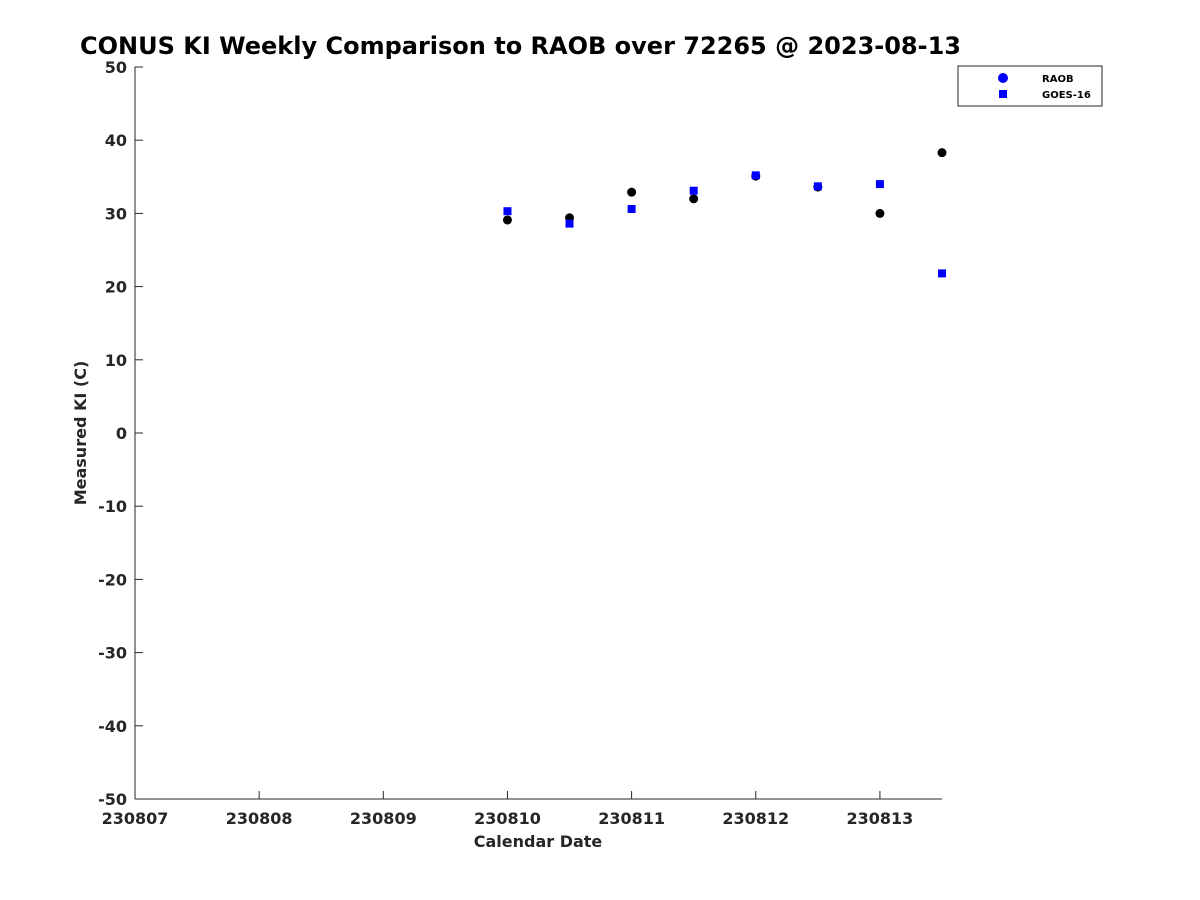 This screenshot has width=1200, height=900. What do you see at coordinates (724, 213) in the screenshot?
I see `data-points` at bounding box center [724, 213].